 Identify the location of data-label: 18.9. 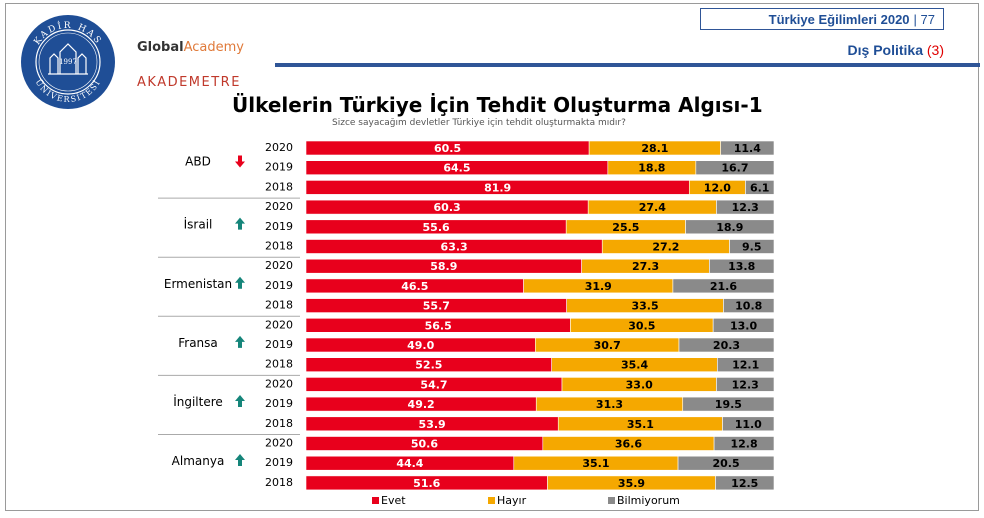
(729, 227).